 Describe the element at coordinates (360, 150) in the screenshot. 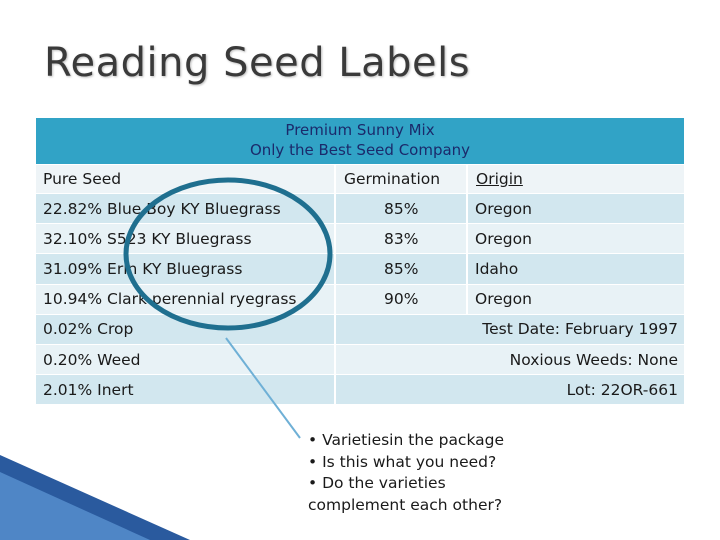

I see `company-name: Only the Best Seed Company` at that location.